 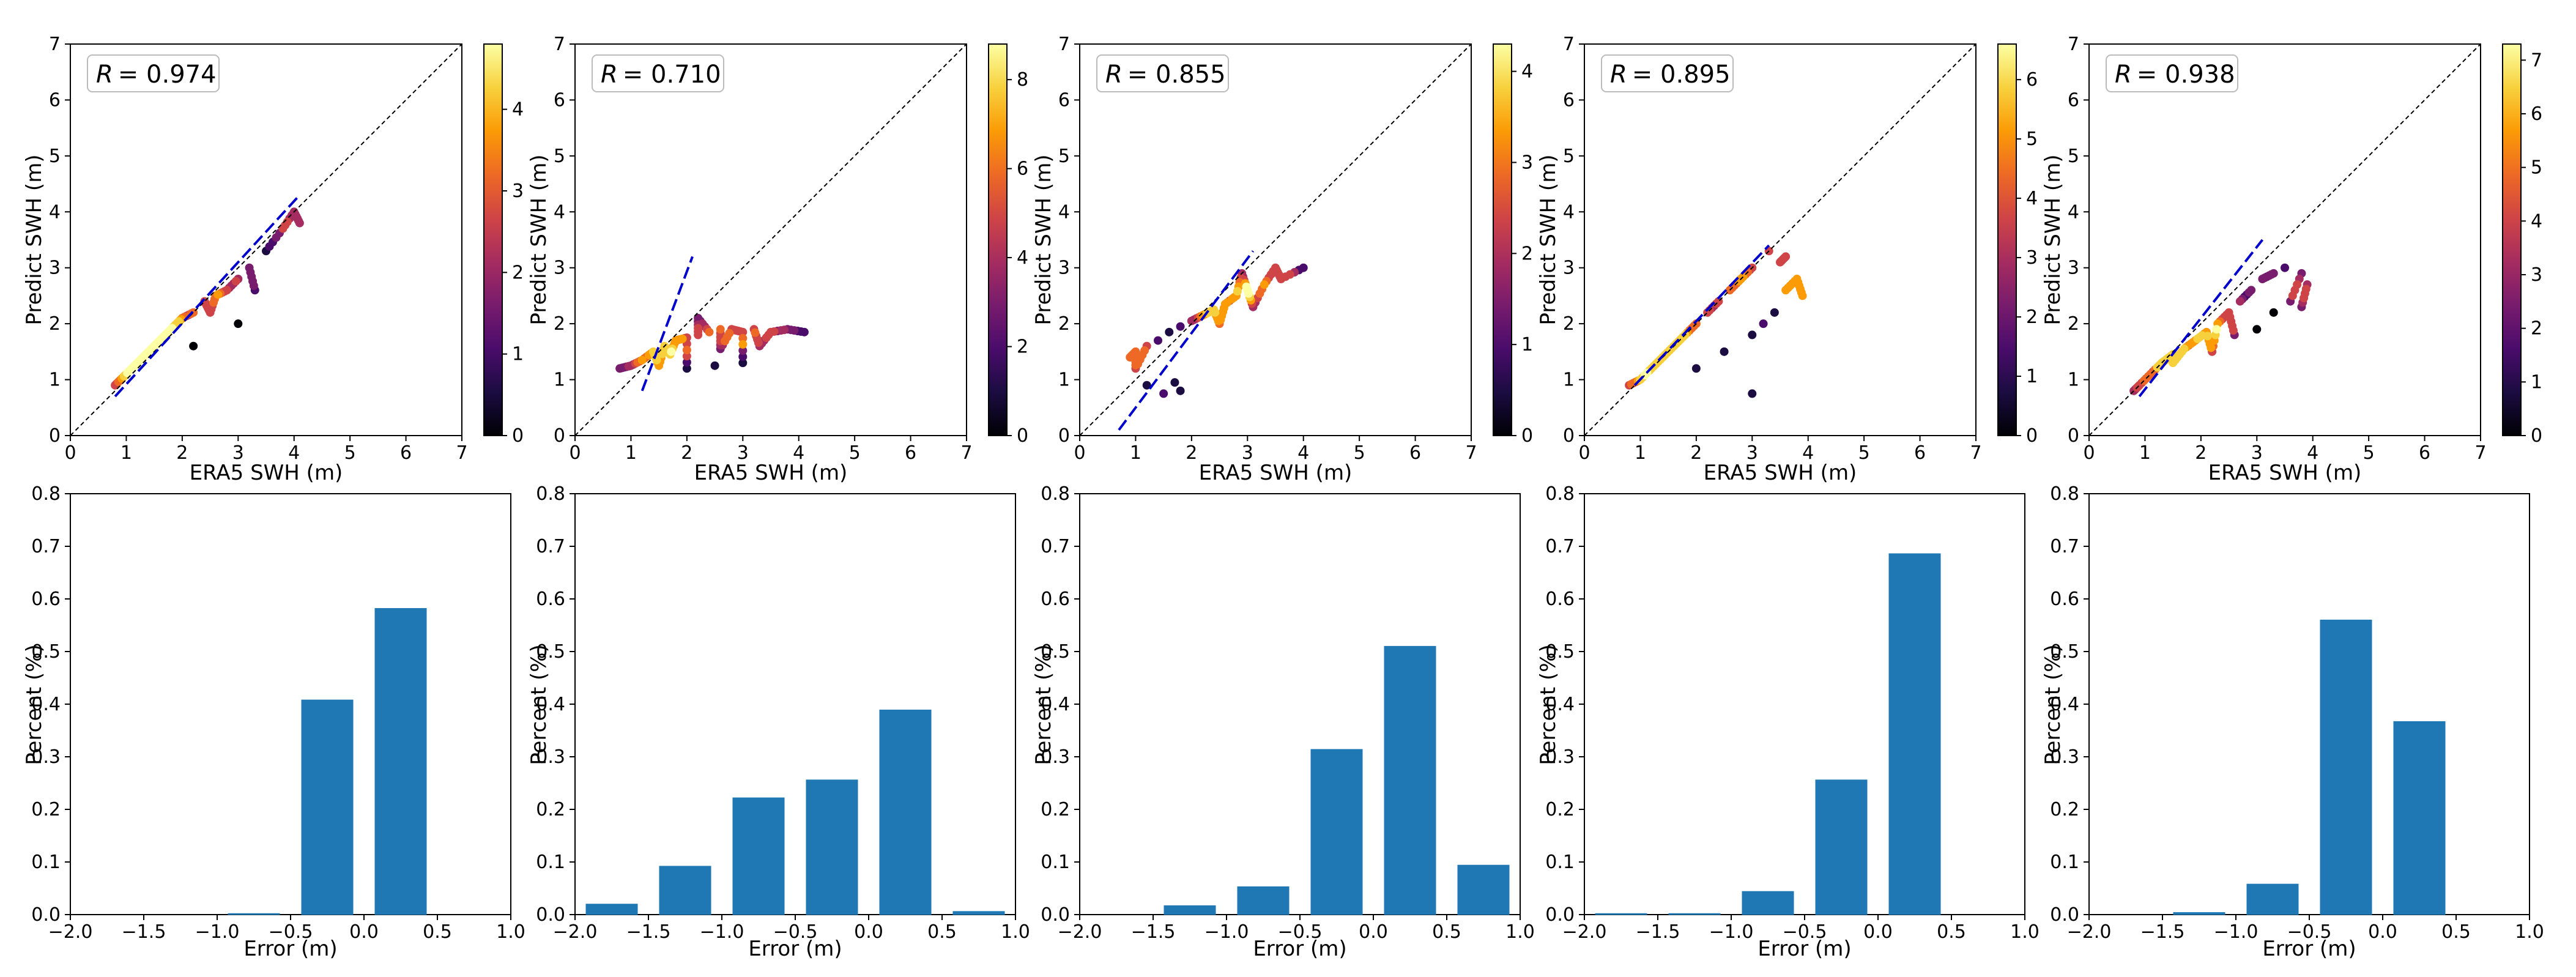 What do you see at coordinates (667, 324) in the screenshot?
I see `fit-line` at bounding box center [667, 324].